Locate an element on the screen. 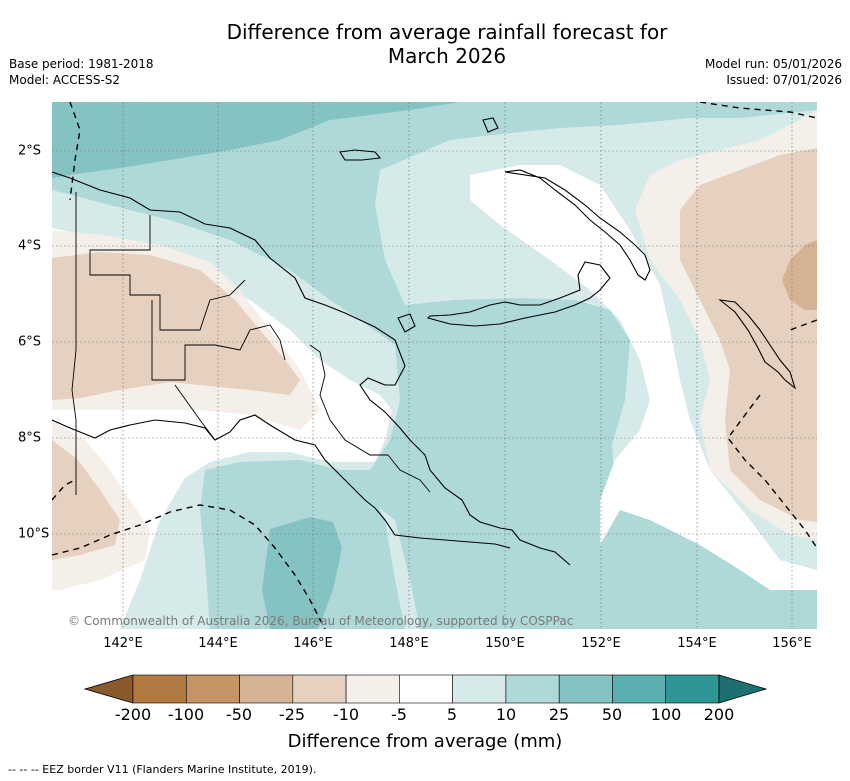 The image size is (850, 781). title-line-2: March 2026 is located at coordinates (447, 56).